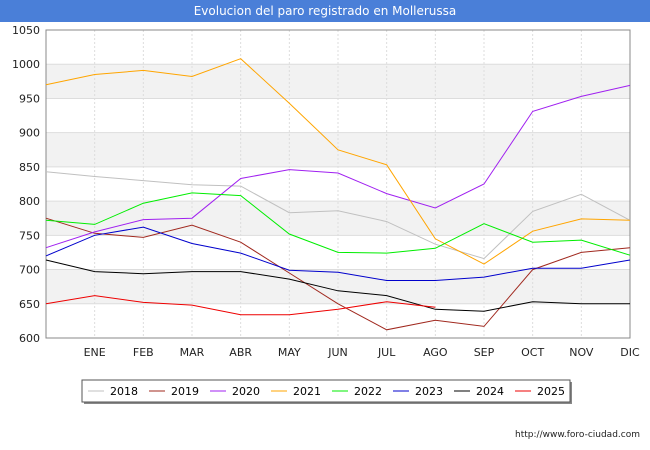 The height and width of the screenshot is (450, 650). I want to click on legend-label-2019: 2019, so click(185, 391).